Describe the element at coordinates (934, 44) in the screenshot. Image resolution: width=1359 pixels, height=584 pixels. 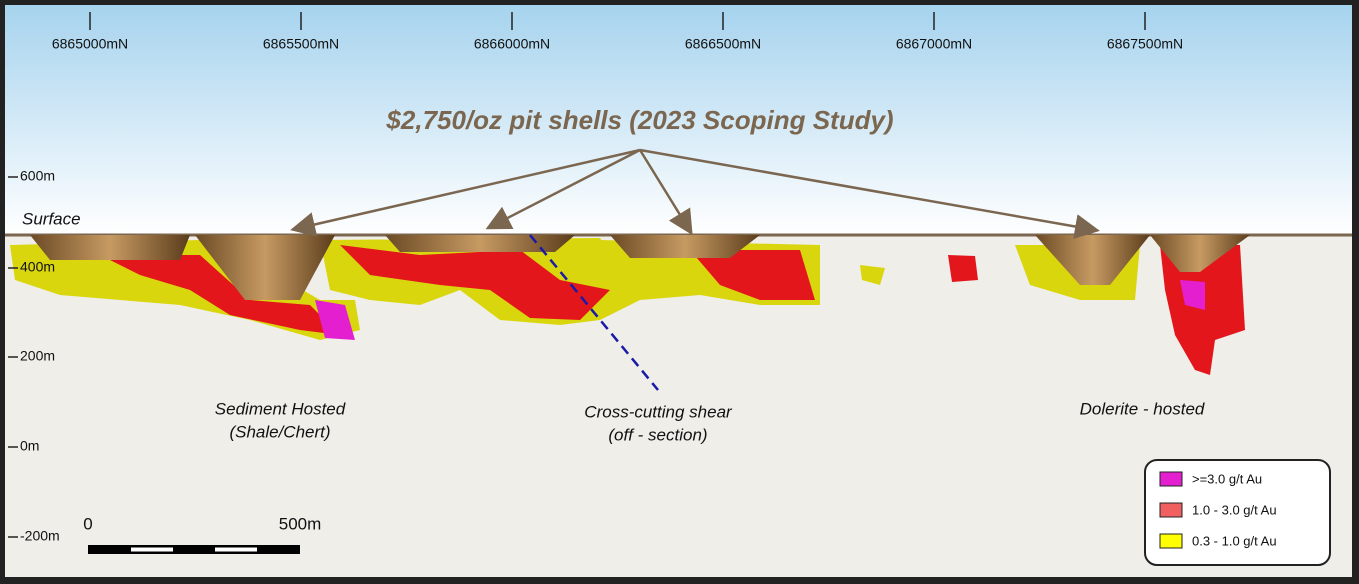
I see `northing-label: 6867000mN` at that location.